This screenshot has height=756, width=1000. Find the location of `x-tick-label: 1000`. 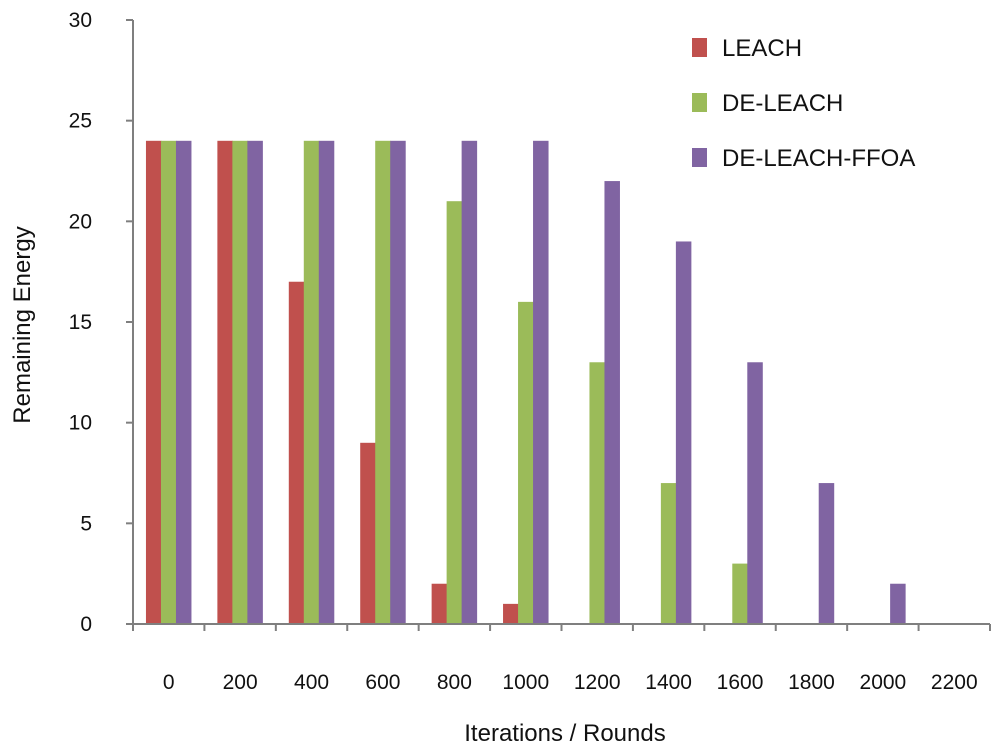

x-tick-label: 1000 is located at coordinates (525, 682).